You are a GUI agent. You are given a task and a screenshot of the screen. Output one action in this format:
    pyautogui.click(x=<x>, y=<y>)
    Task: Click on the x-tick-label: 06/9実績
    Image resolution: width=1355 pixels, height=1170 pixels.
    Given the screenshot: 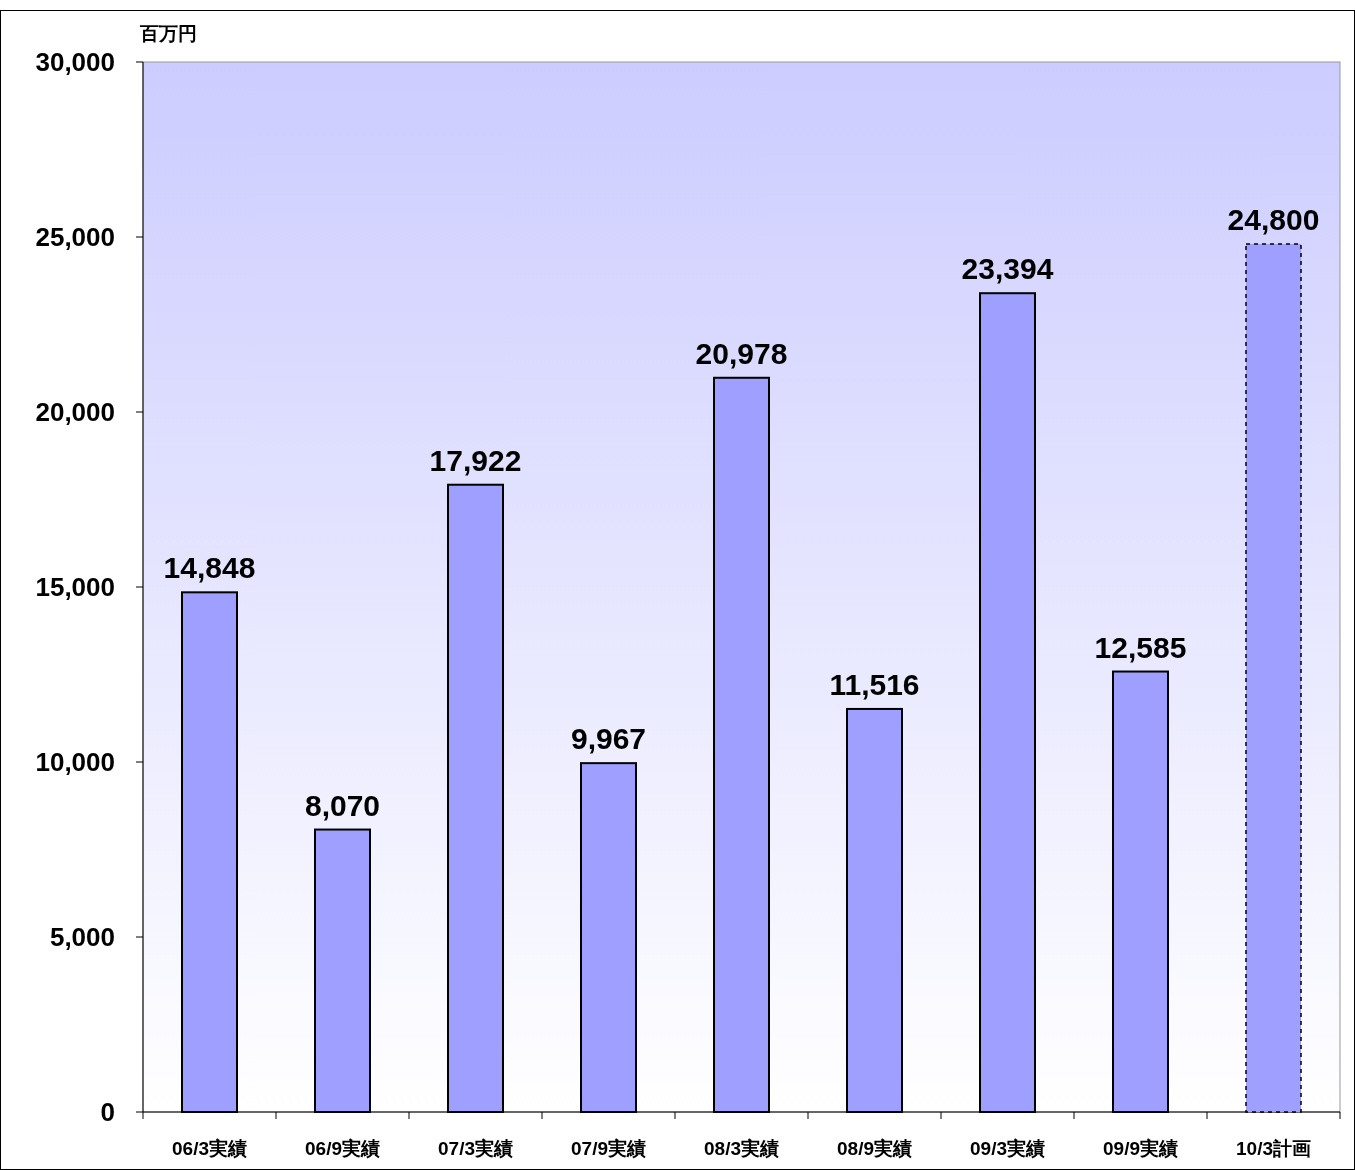 What is the action you would take?
    pyautogui.click(x=342, y=1148)
    